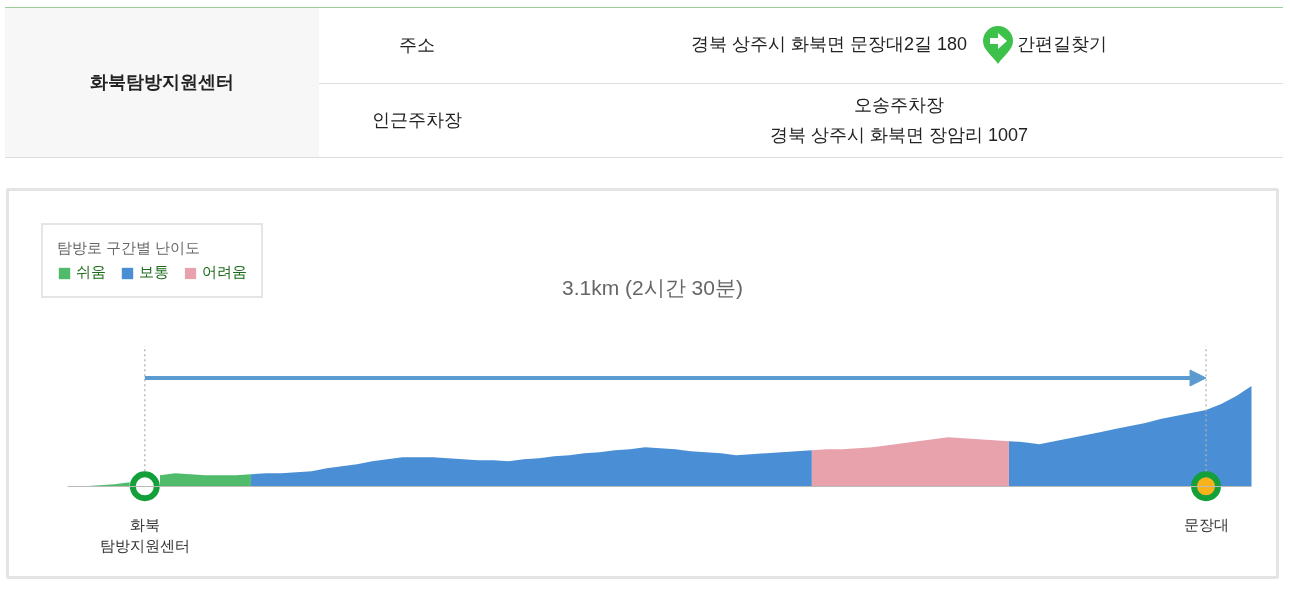 Image resolution: width=1290 pixels, height=590 pixels. I want to click on legend-title: 탐방로 구간별 난이도, so click(129, 248).